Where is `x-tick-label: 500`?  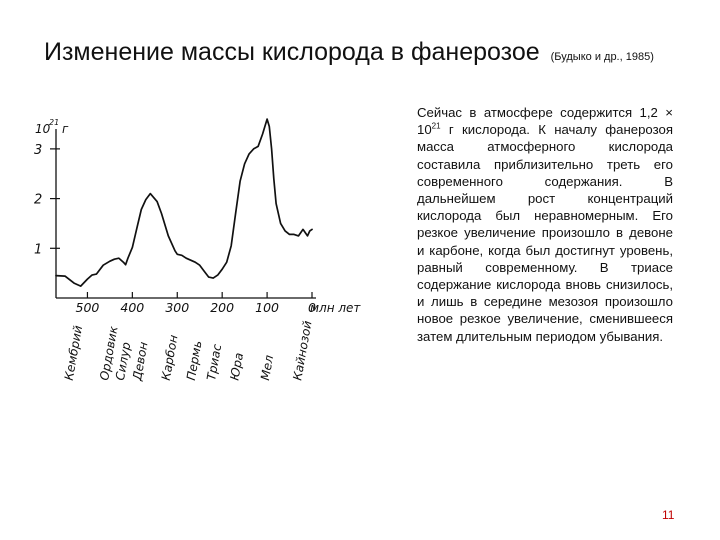
x-tick-label: 500 is located at coordinates (88, 307).